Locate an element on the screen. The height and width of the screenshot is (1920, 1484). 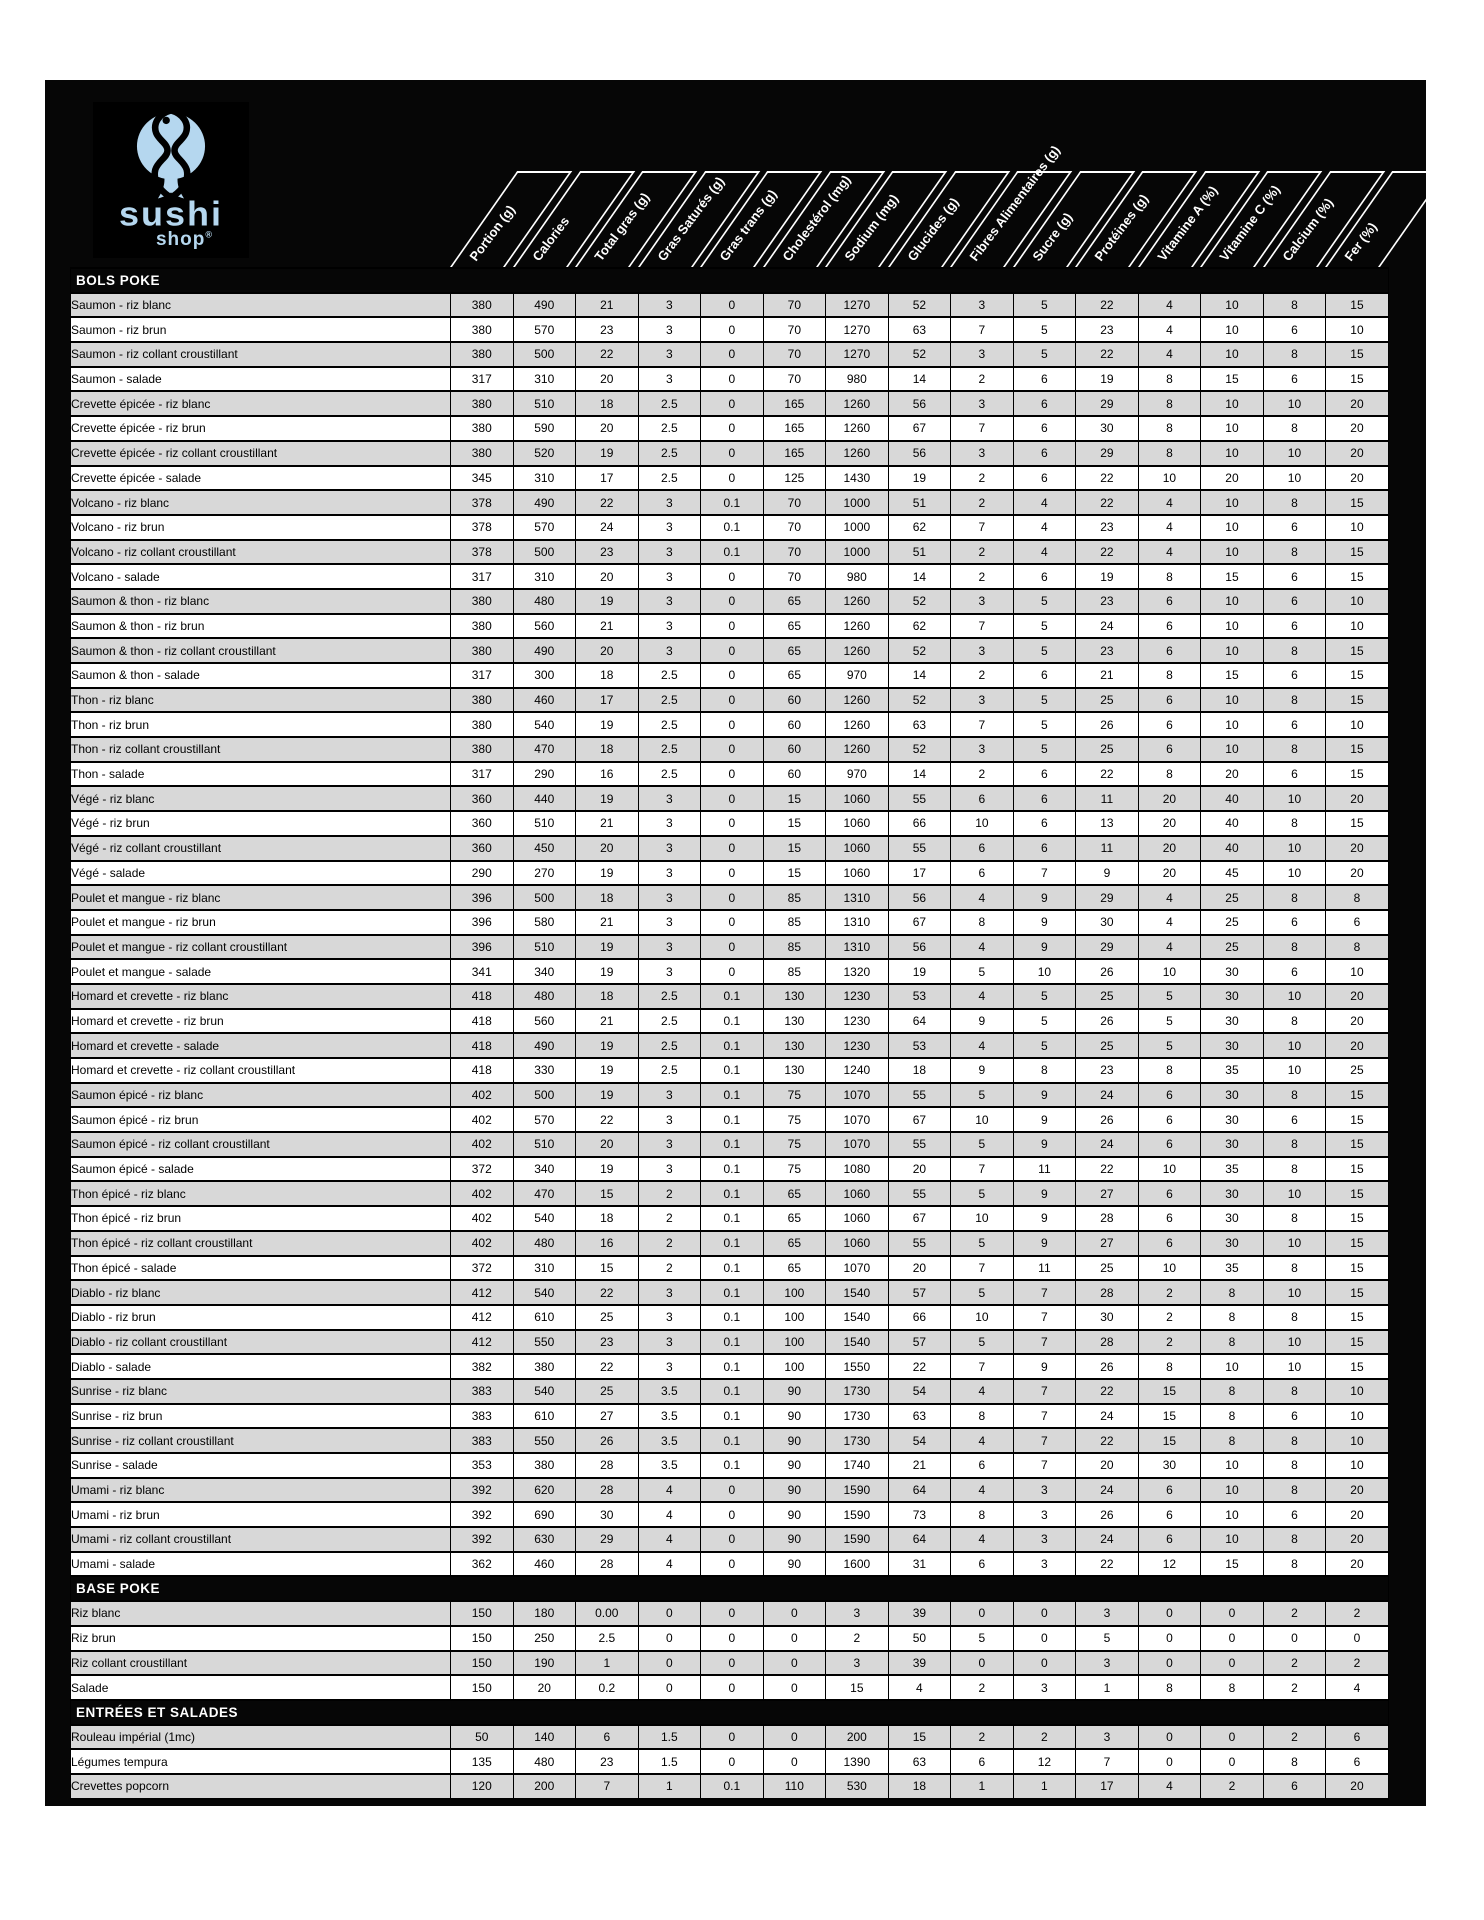
value-cell: 26 is located at coordinates (1107, 971).